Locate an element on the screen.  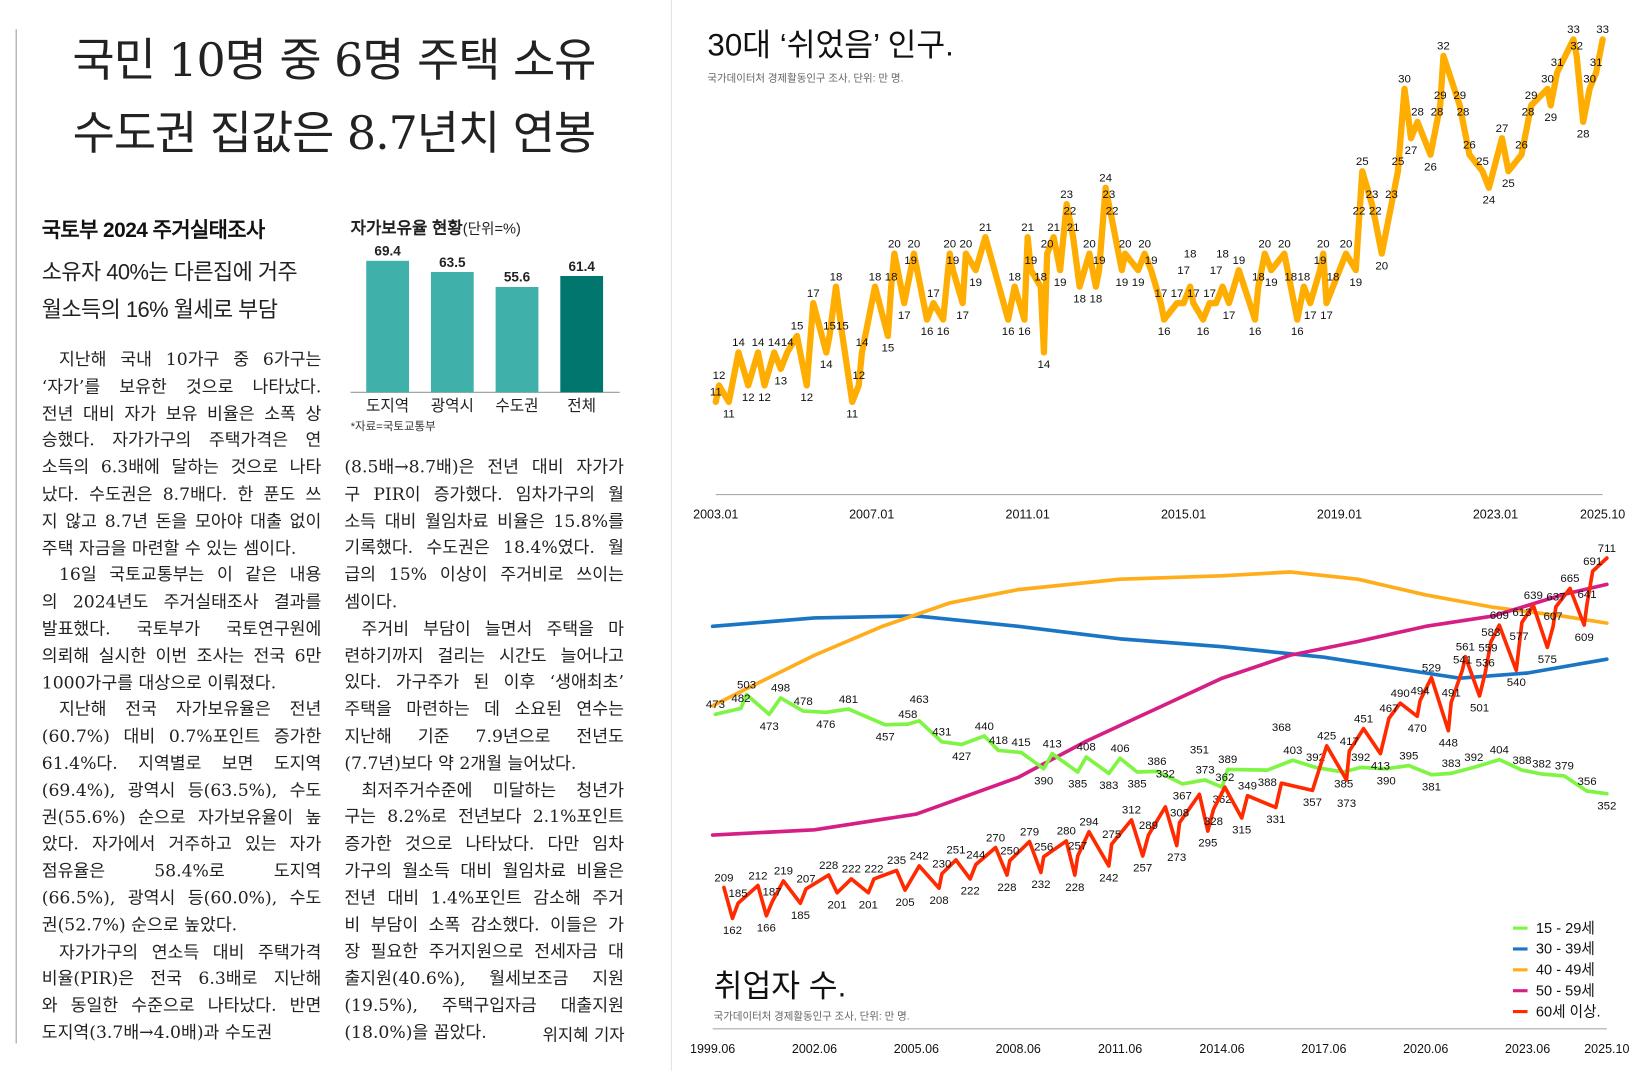
chart1-x-tick-label: 2025.10 is located at coordinates (1602, 515).